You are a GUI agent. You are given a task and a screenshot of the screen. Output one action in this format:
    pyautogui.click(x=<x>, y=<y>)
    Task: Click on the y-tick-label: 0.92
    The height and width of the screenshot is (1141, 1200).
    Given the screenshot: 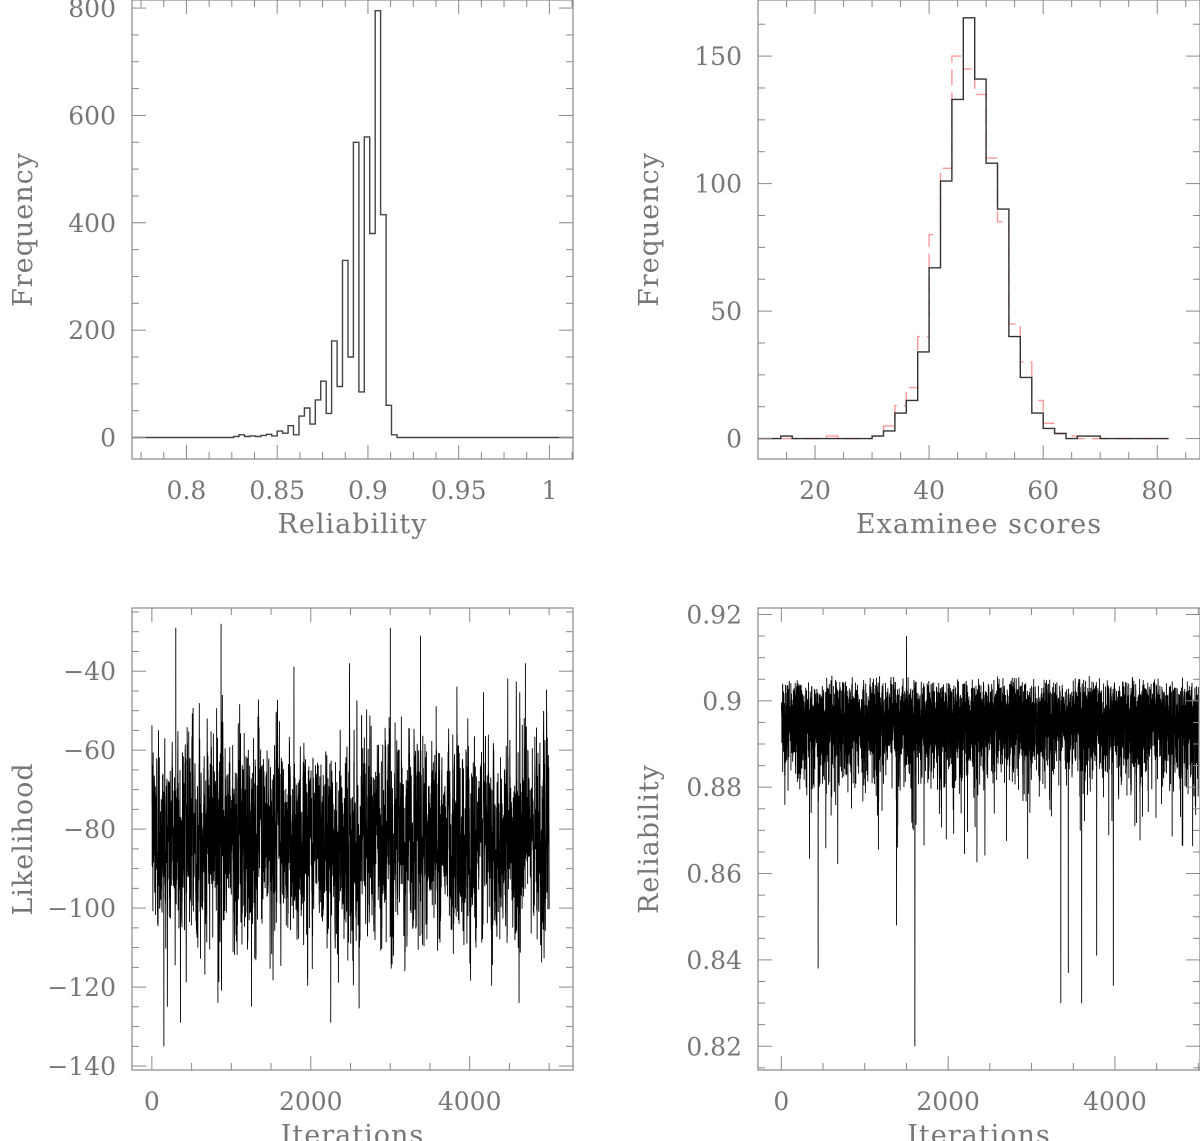 What is the action you would take?
    pyautogui.click(x=714, y=614)
    